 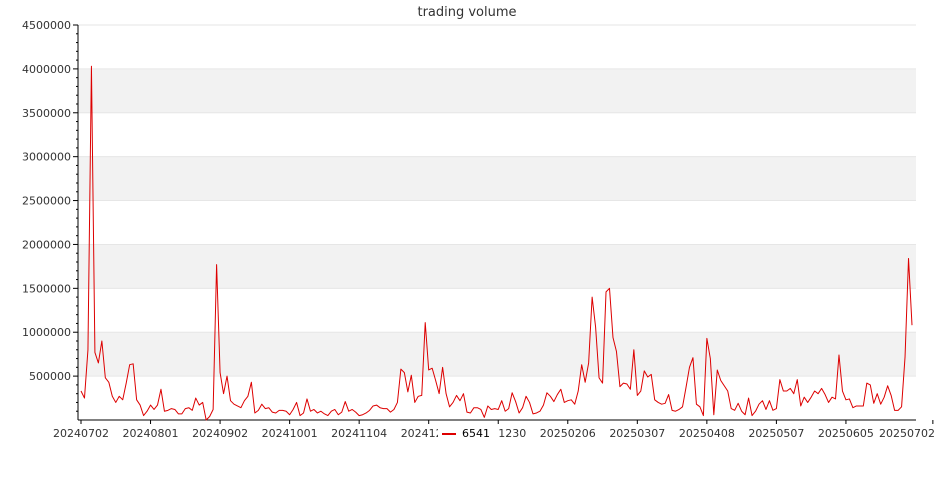 What do you see at coordinates (568, 433) in the screenshot?
I see `x-tick-label: 20250206` at bounding box center [568, 433].